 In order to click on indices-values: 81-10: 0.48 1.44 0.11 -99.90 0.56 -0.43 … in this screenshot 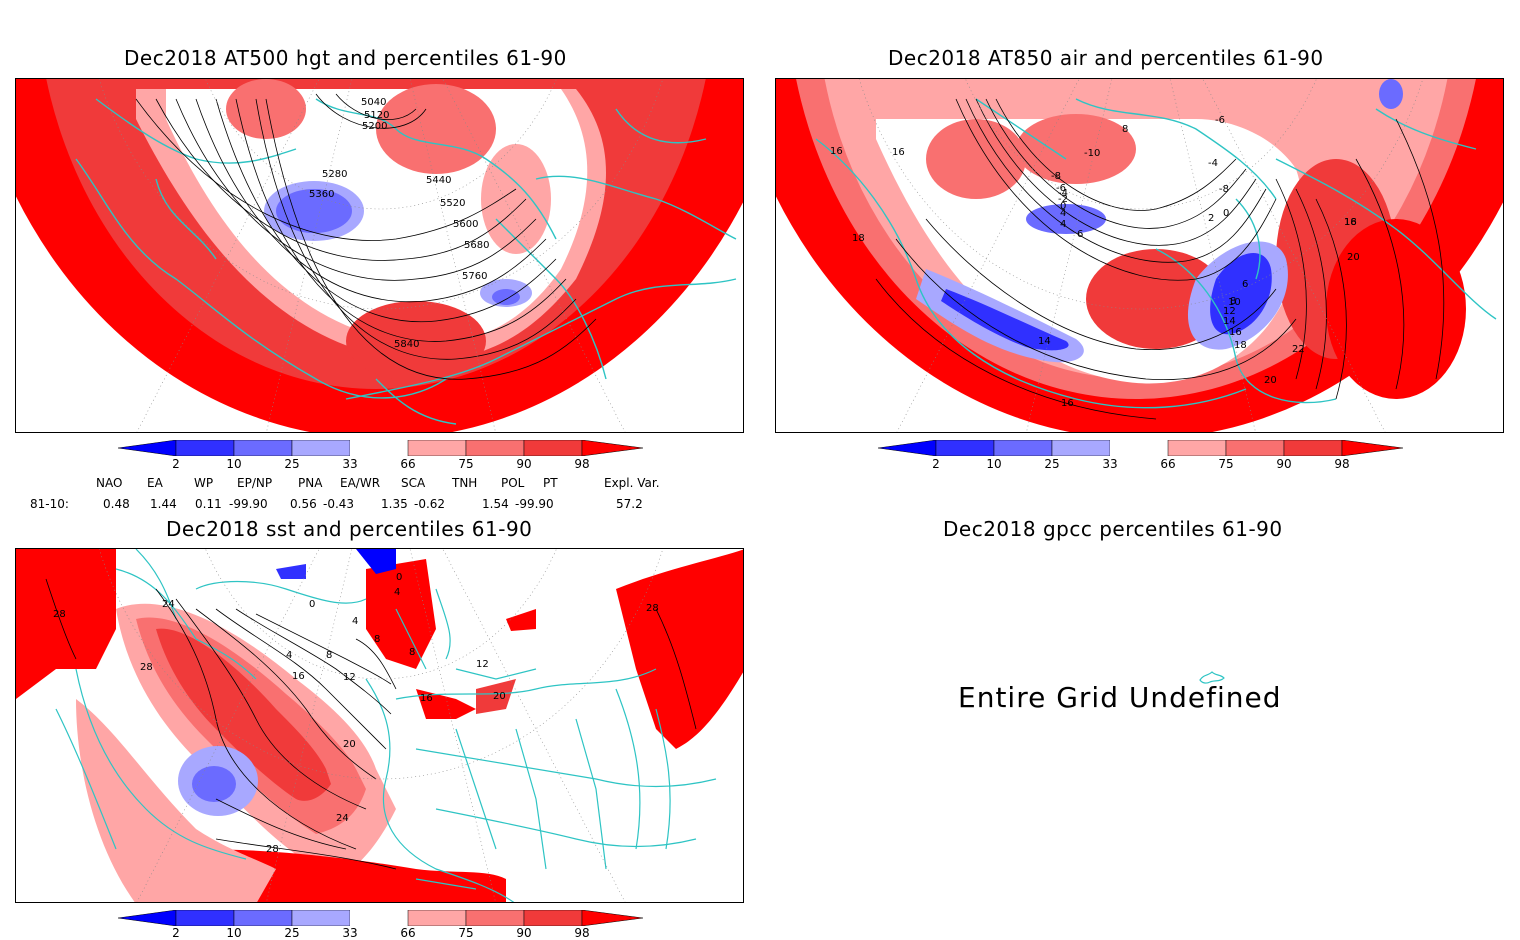, I will do `click(350, 504)`.